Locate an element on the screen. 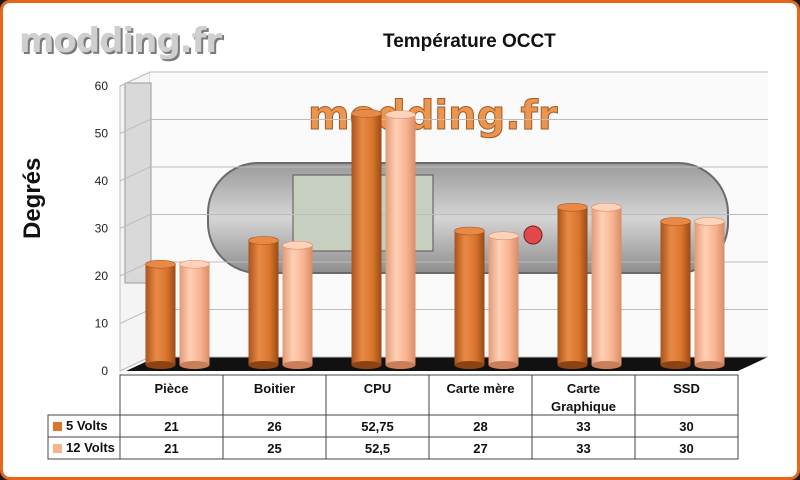 The image size is (800, 480). side-panel-image is located at coordinates (138, 183).